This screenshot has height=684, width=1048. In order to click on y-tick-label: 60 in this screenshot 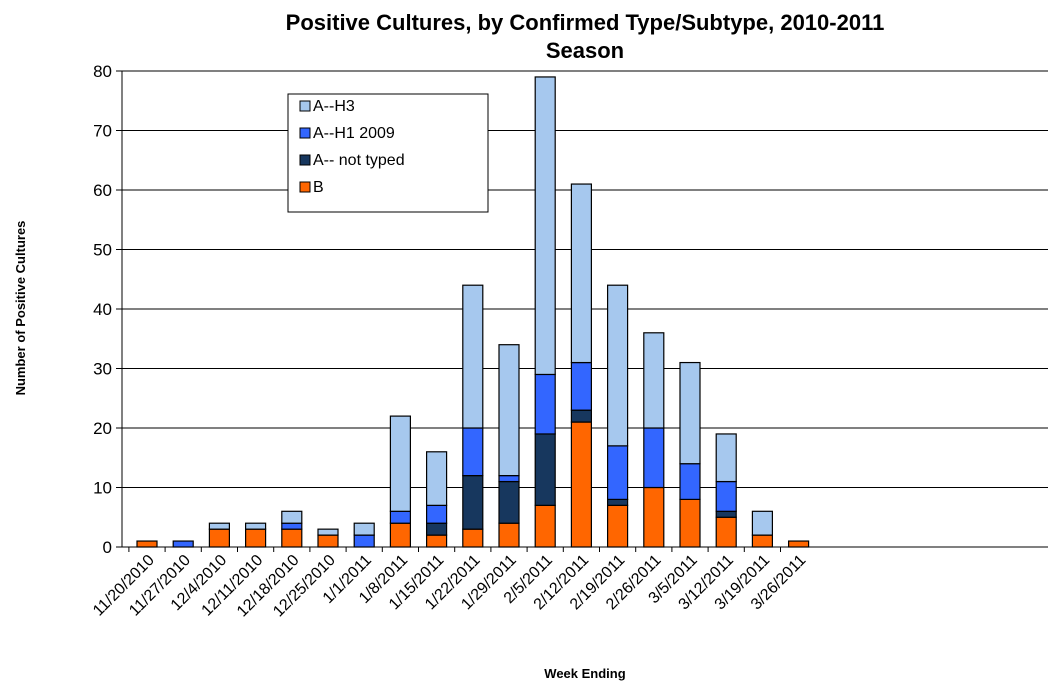, I will do `click(102, 190)`.